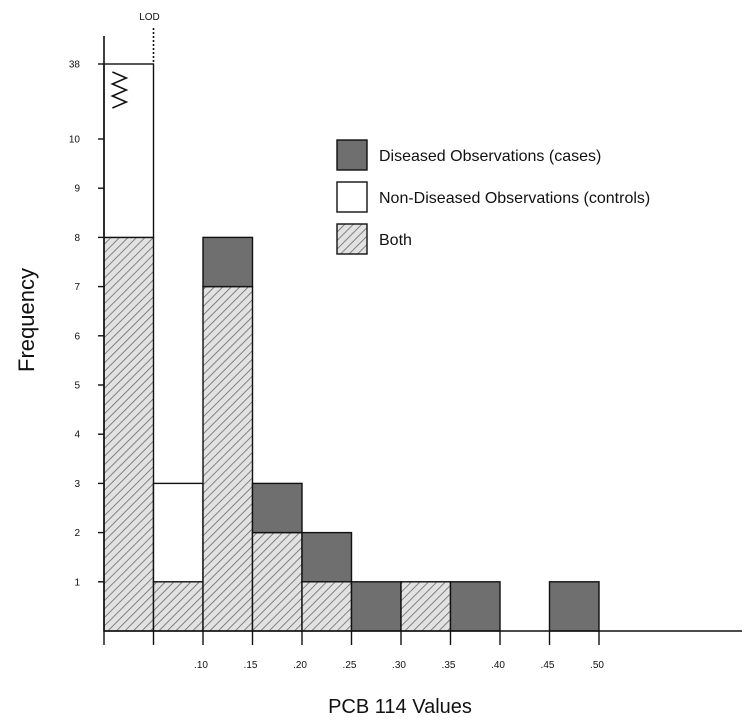 The image size is (744, 725). What do you see at coordinates (77, 386) in the screenshot?
I see `y-tick-label-4: 5` at bounding box center [77, 386].